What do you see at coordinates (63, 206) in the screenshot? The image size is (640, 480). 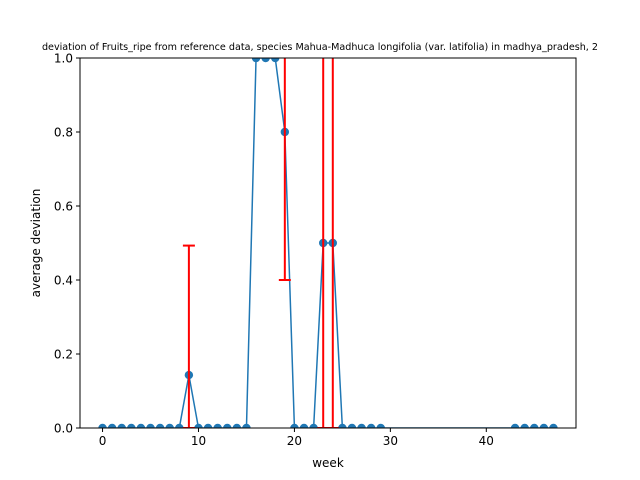 I see `y-tick-label: 0.6` at bounding box center [63, 206].